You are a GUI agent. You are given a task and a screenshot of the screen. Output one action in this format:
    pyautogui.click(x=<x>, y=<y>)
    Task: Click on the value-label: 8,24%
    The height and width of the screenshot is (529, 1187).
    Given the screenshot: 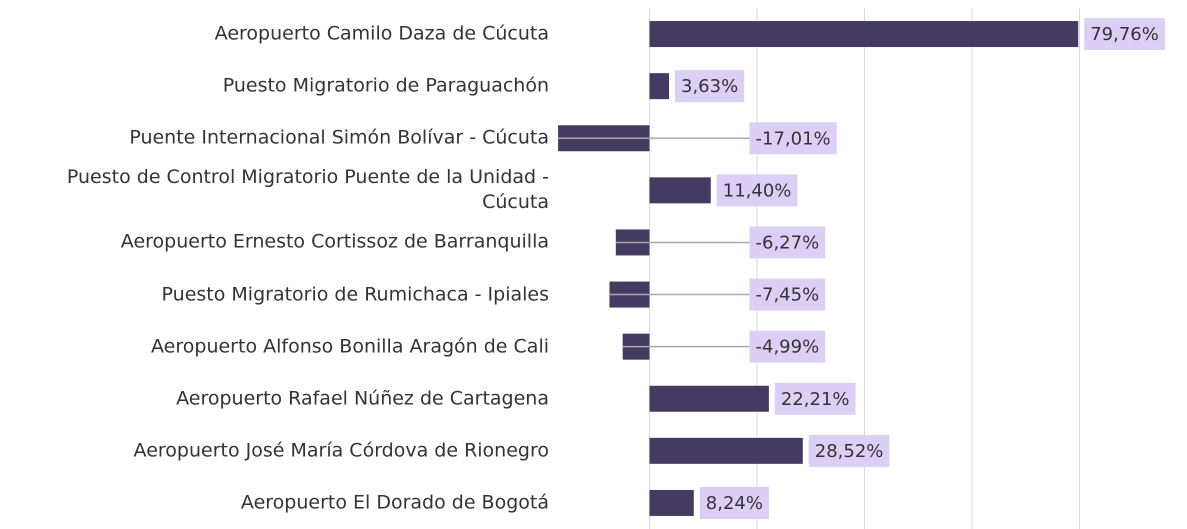 What is the action you would take?
    pyautogui.click(x=734, y=503)
    